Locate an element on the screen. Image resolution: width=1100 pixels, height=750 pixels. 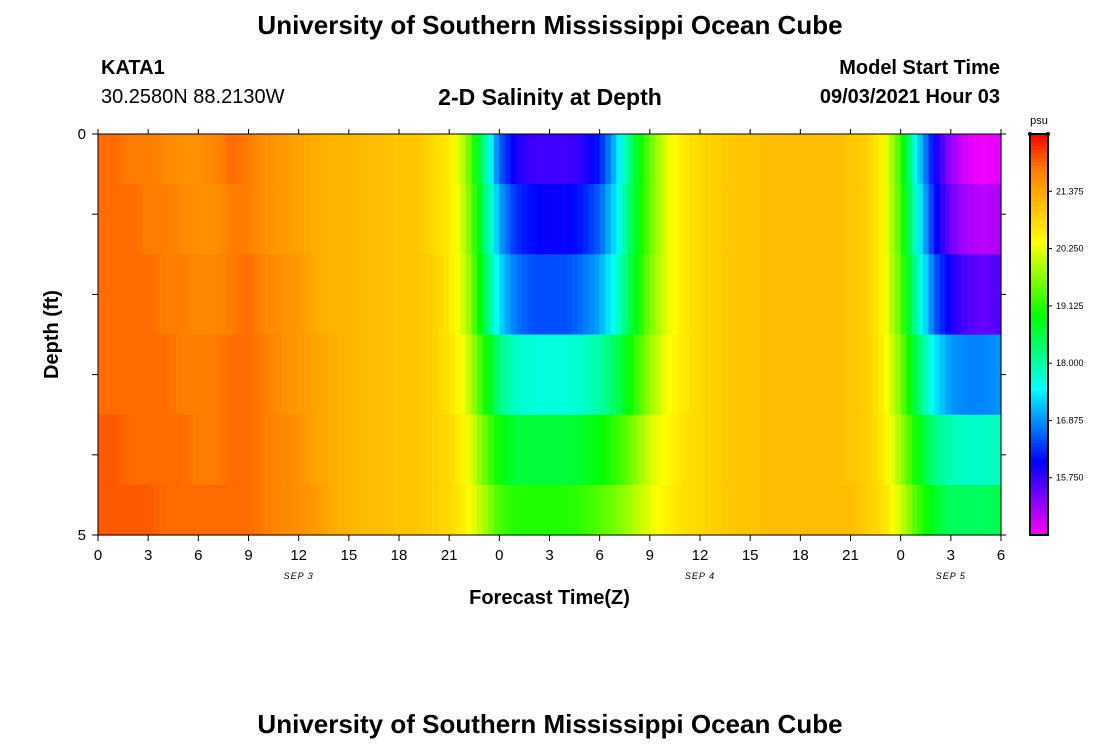
x-tick-label: 12 is located at coordinates (298, 555).